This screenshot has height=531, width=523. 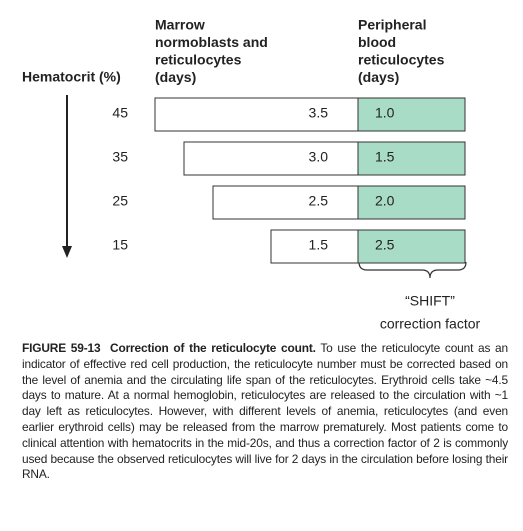 I want to click on peripheral-header: (days), so click(x=378, y=77).